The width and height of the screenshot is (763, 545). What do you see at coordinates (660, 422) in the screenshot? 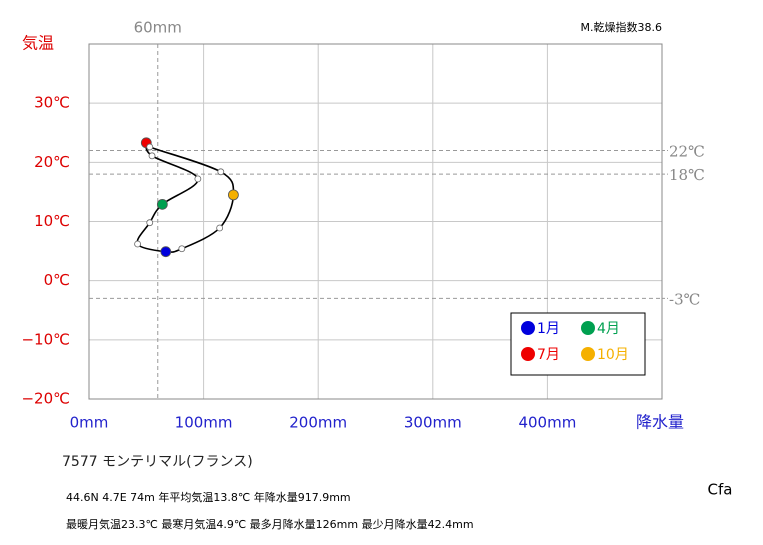
I see `x-axis-label: 降水量` at bounding box center [660, 422].